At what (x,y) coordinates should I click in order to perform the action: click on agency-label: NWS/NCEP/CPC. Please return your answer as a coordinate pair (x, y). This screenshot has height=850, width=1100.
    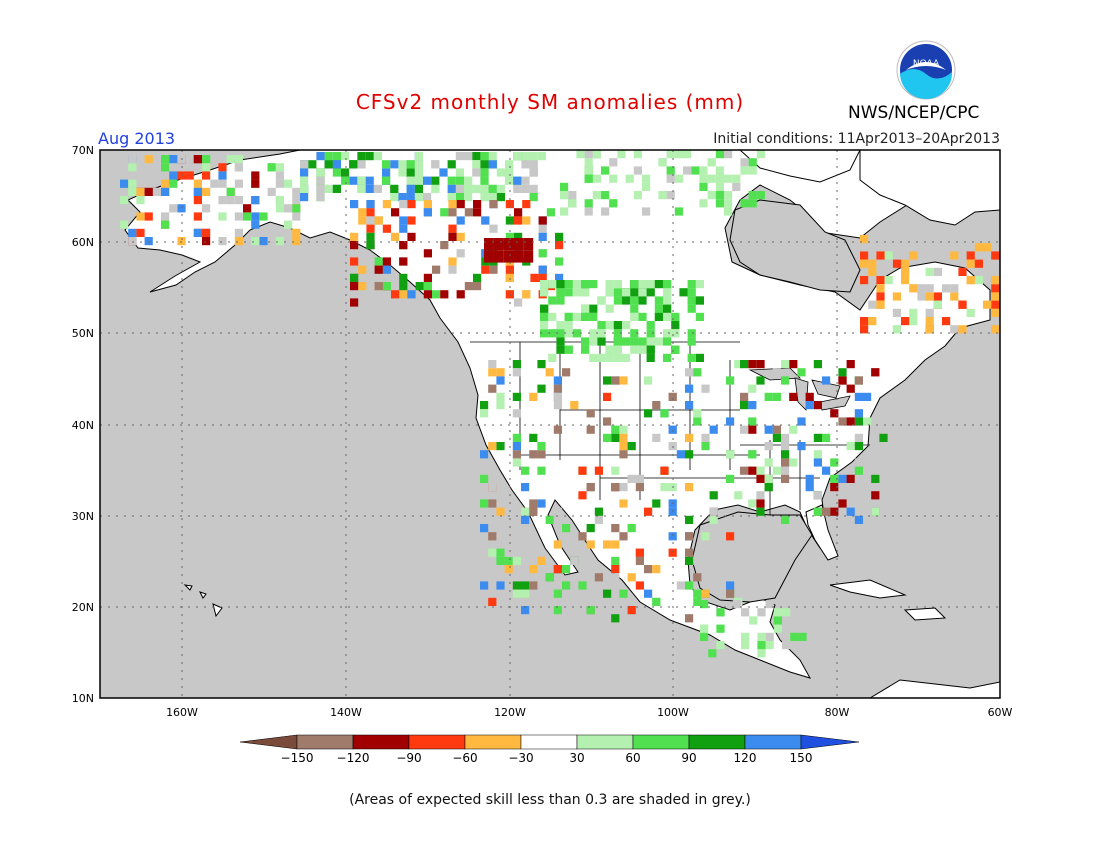
    Looking at the image, I should click on (914, 113).